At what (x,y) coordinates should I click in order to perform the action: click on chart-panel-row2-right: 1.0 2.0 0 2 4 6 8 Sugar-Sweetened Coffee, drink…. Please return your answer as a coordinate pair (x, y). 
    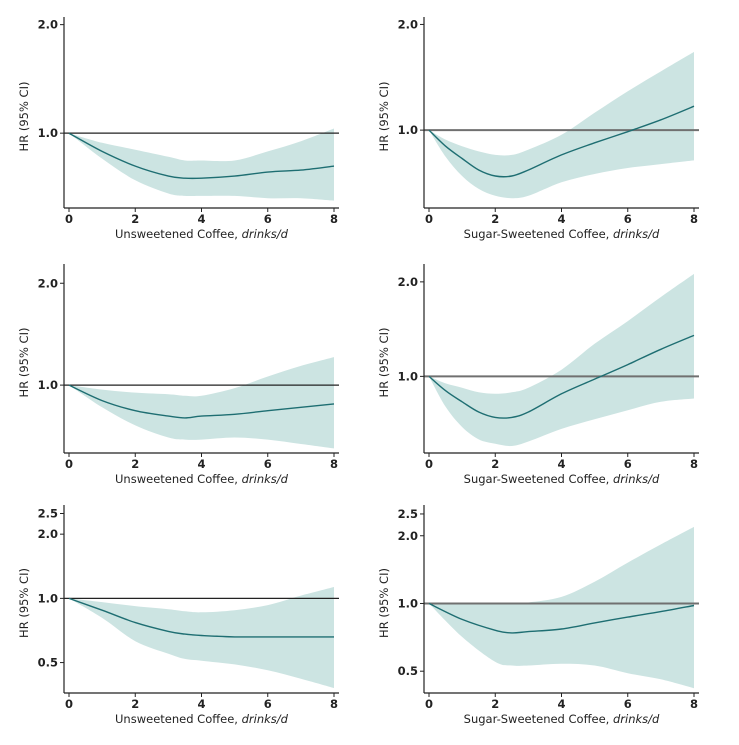
    Looking at the image, I should click on (538, 375).